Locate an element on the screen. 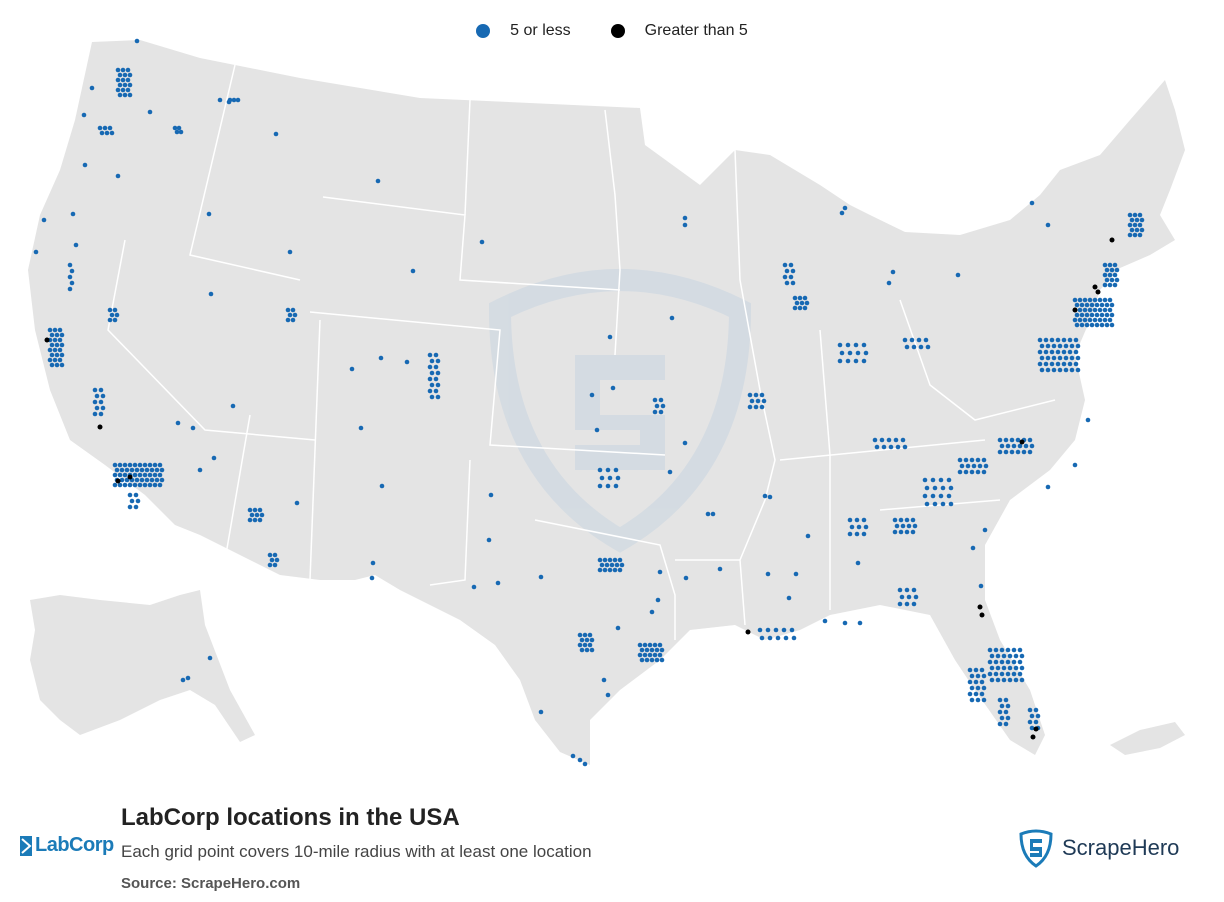  scrapehero-logo: ScrapeHero is located at coordinates (1098, 848).